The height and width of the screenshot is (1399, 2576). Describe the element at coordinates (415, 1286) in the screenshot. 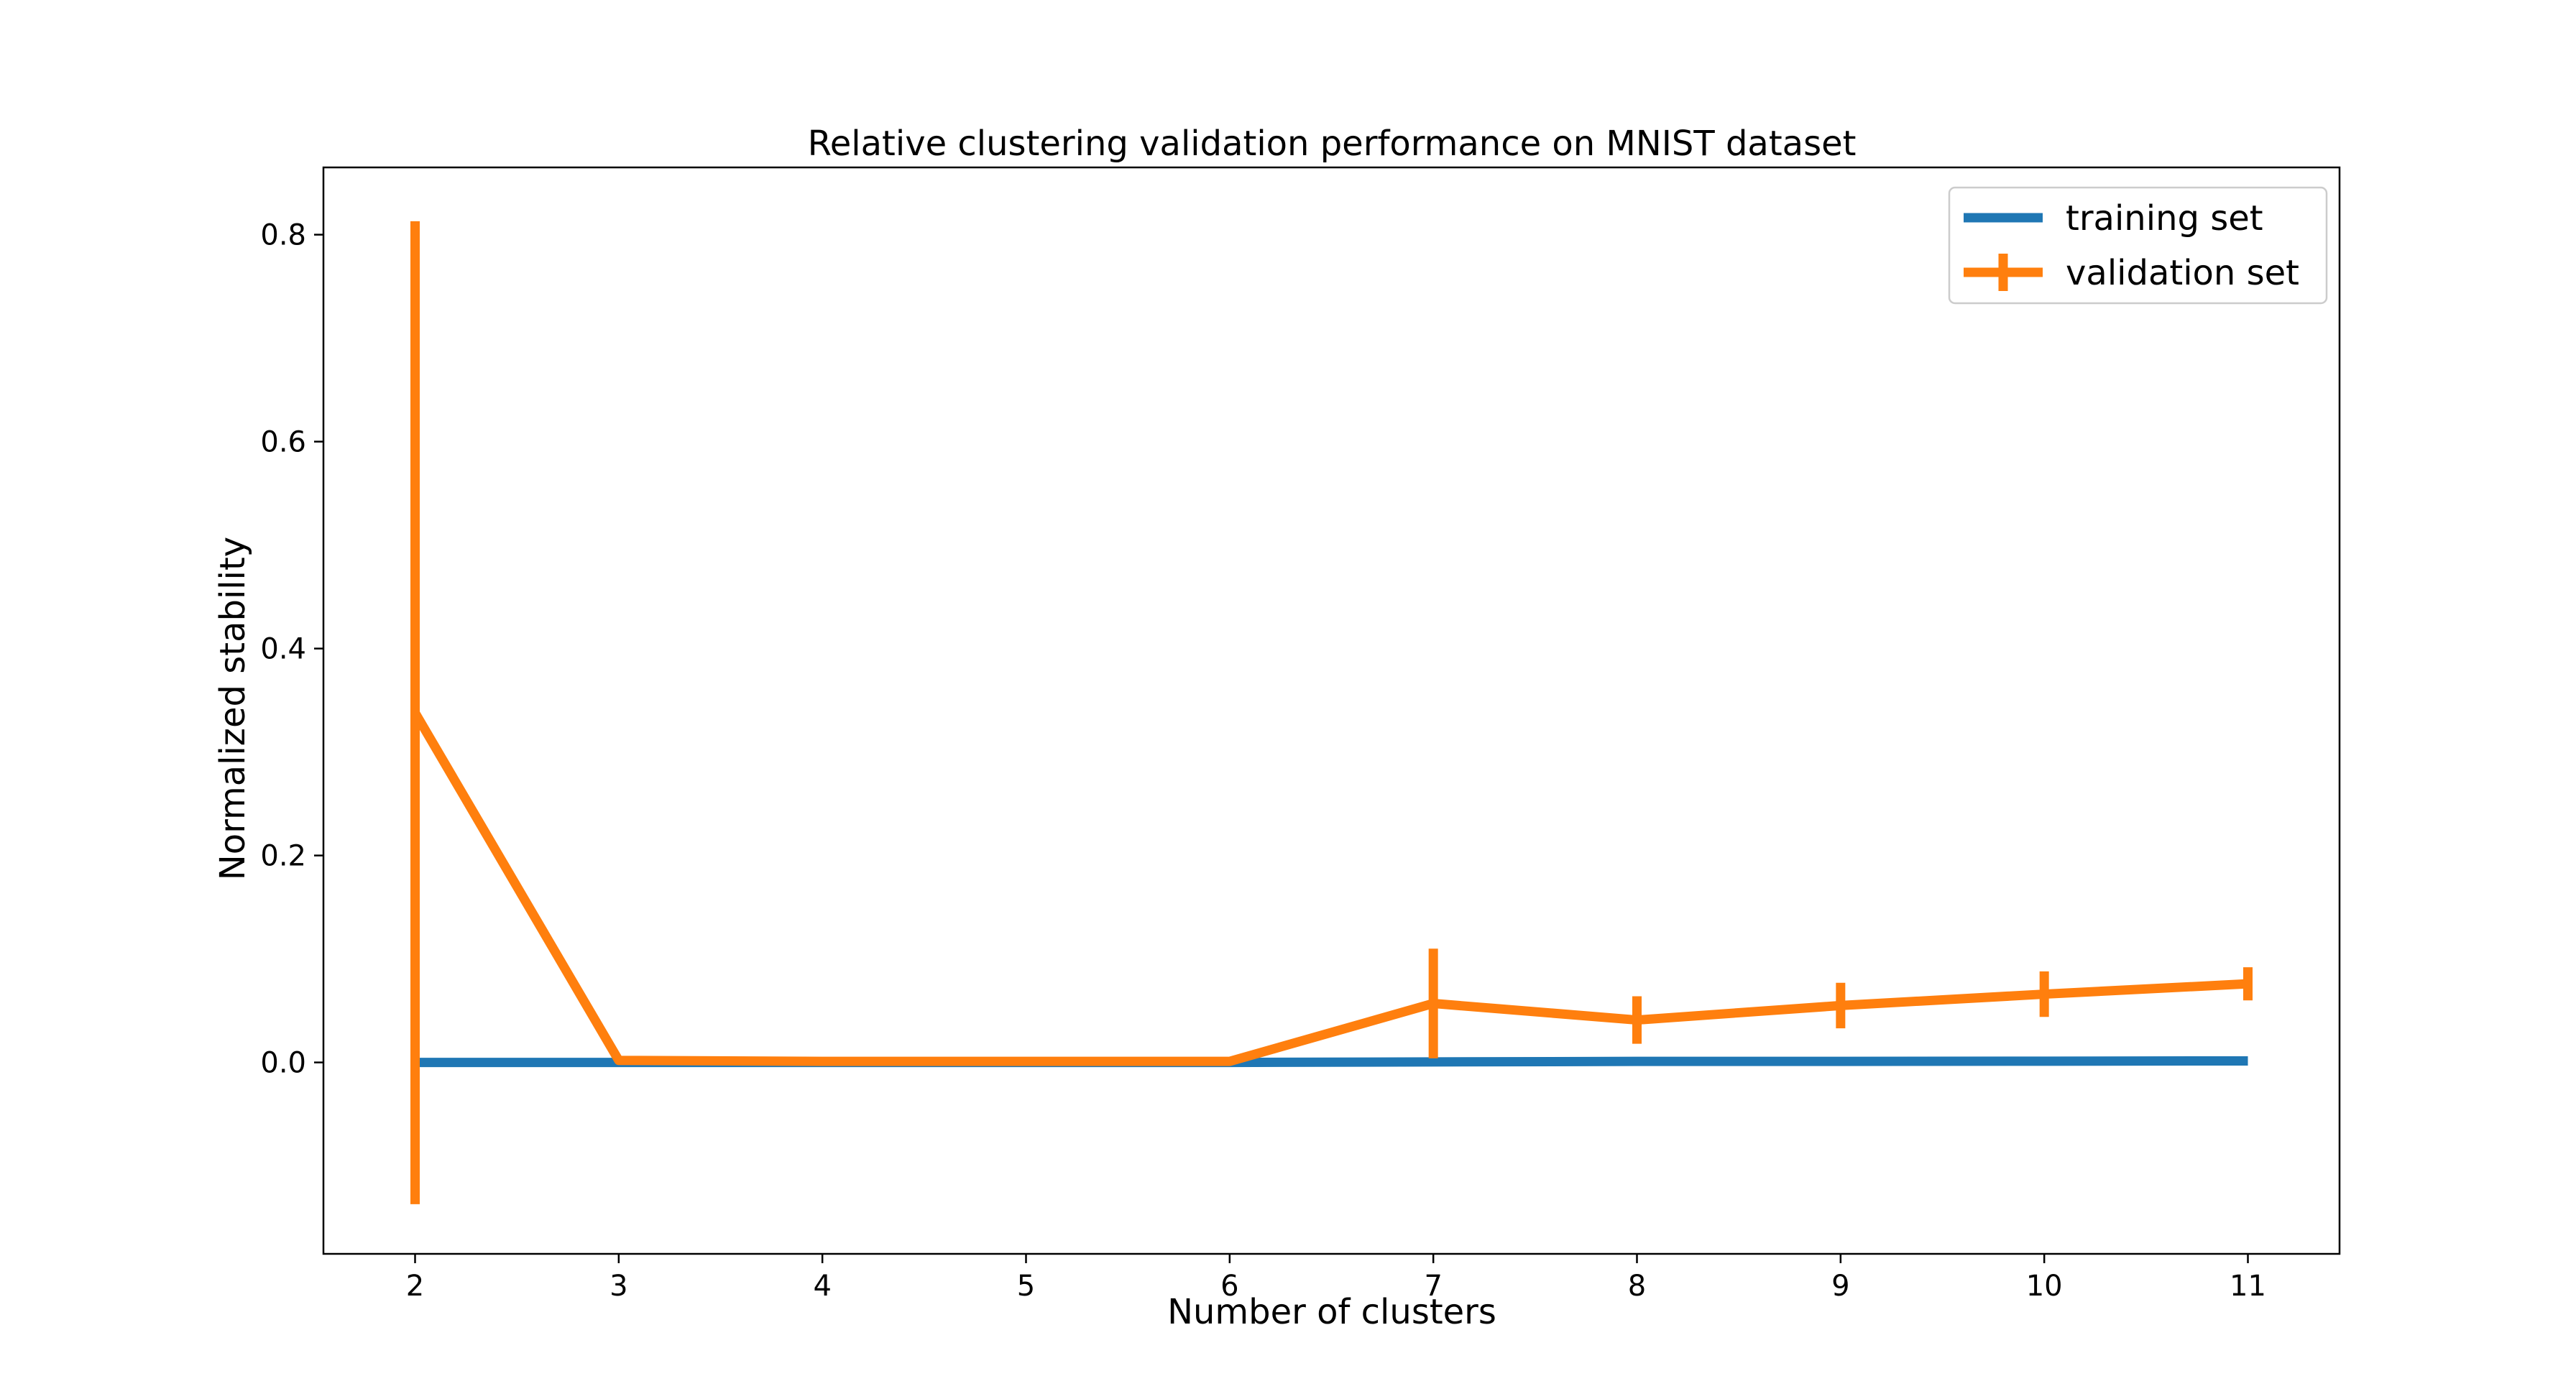

I see `x-tick-label: 2` at that location.